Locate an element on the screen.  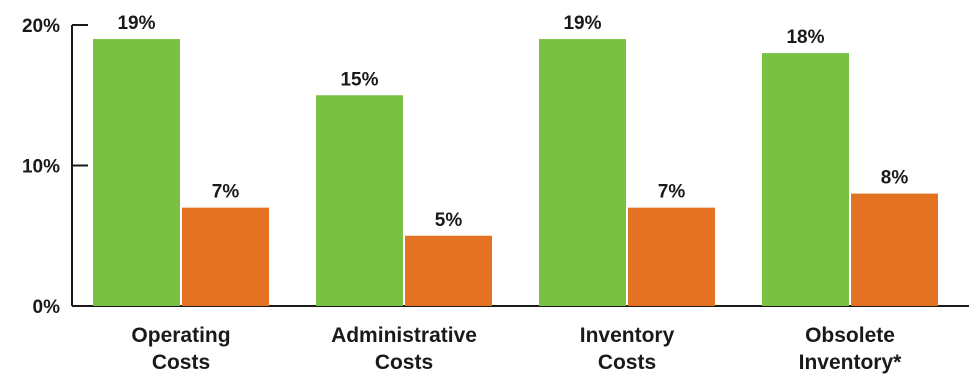
y-tick-label: 10% is located at coordinates (41, 167).